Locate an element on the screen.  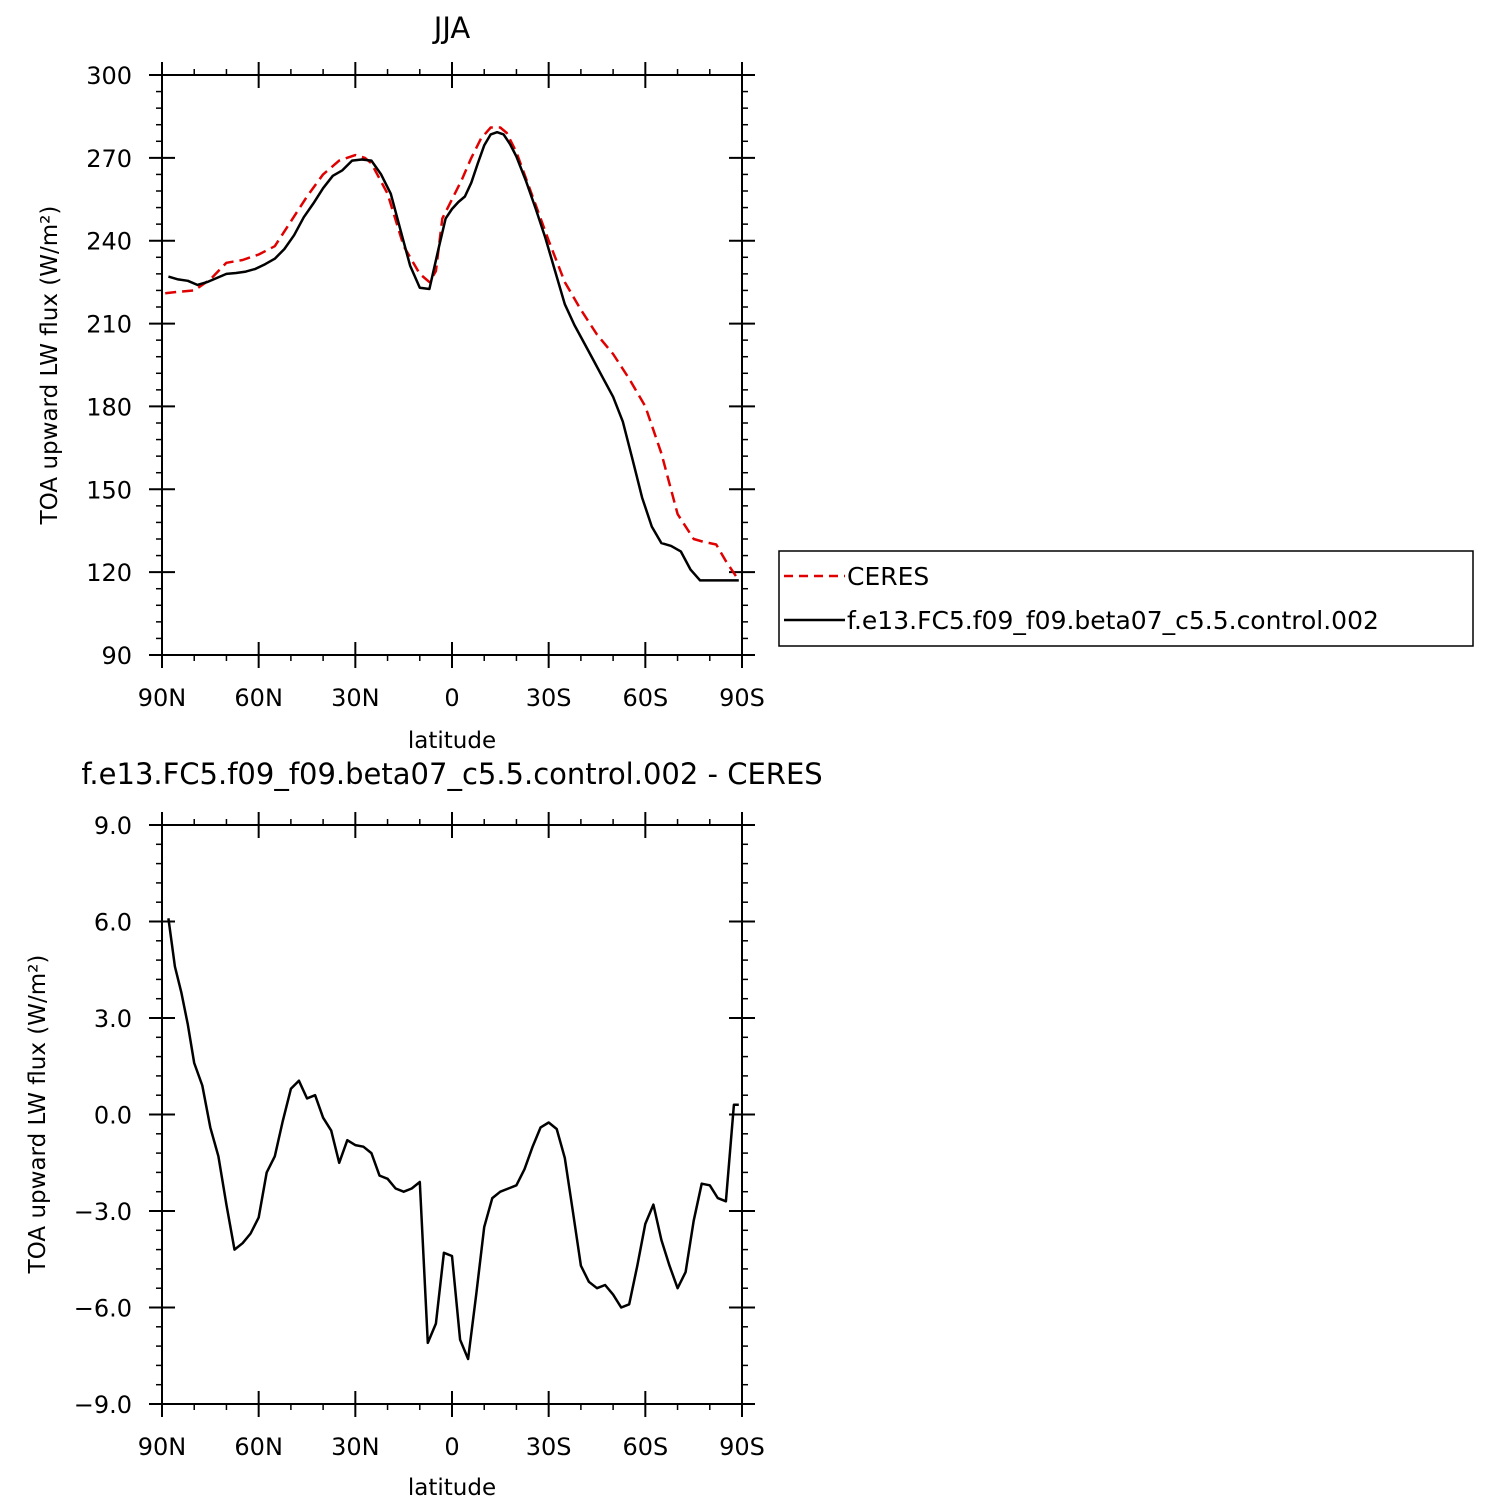
bottom-x-tick-label: 90N is located at coordinates (162, 1447).